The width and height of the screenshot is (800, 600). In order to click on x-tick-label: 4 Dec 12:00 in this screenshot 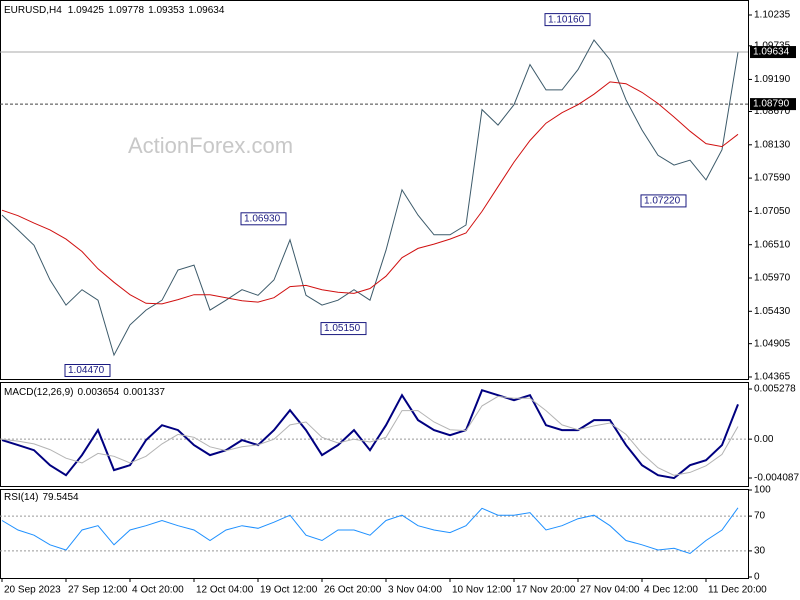, I will do `click(671, 590)`.